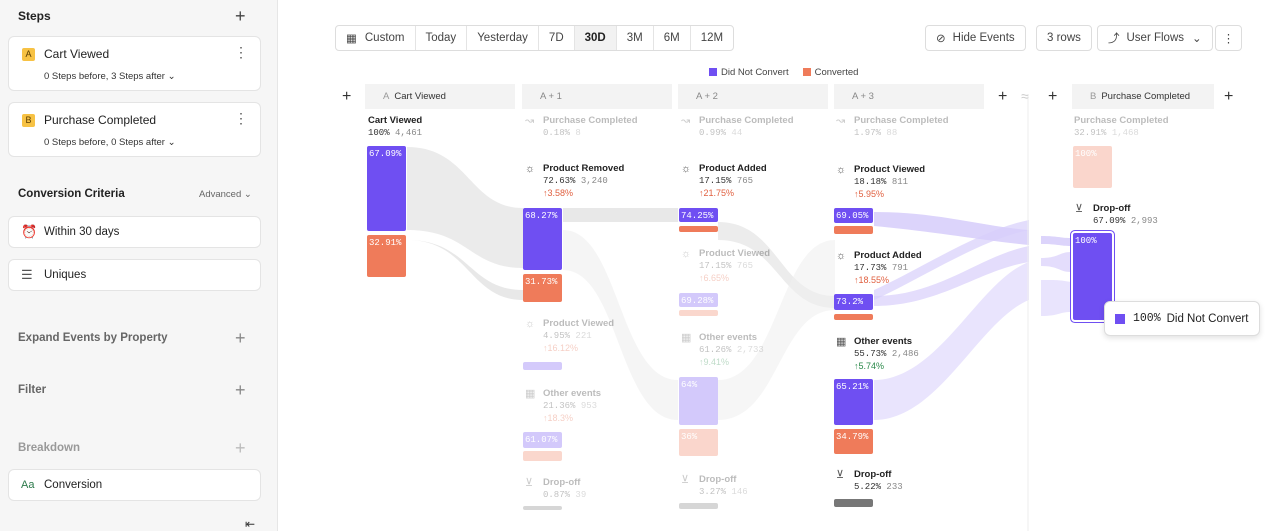  Describe the element at coordinates (698, 215) in the screenshot. I see `bar-not-convert: 74.25%` at that location.